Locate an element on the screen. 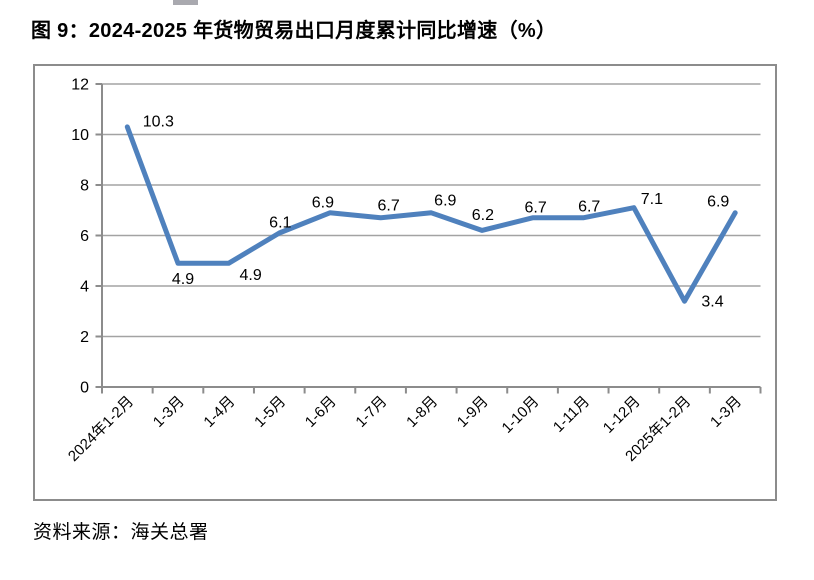  y-tick-label: 8 is located at coordinates (84, 186).